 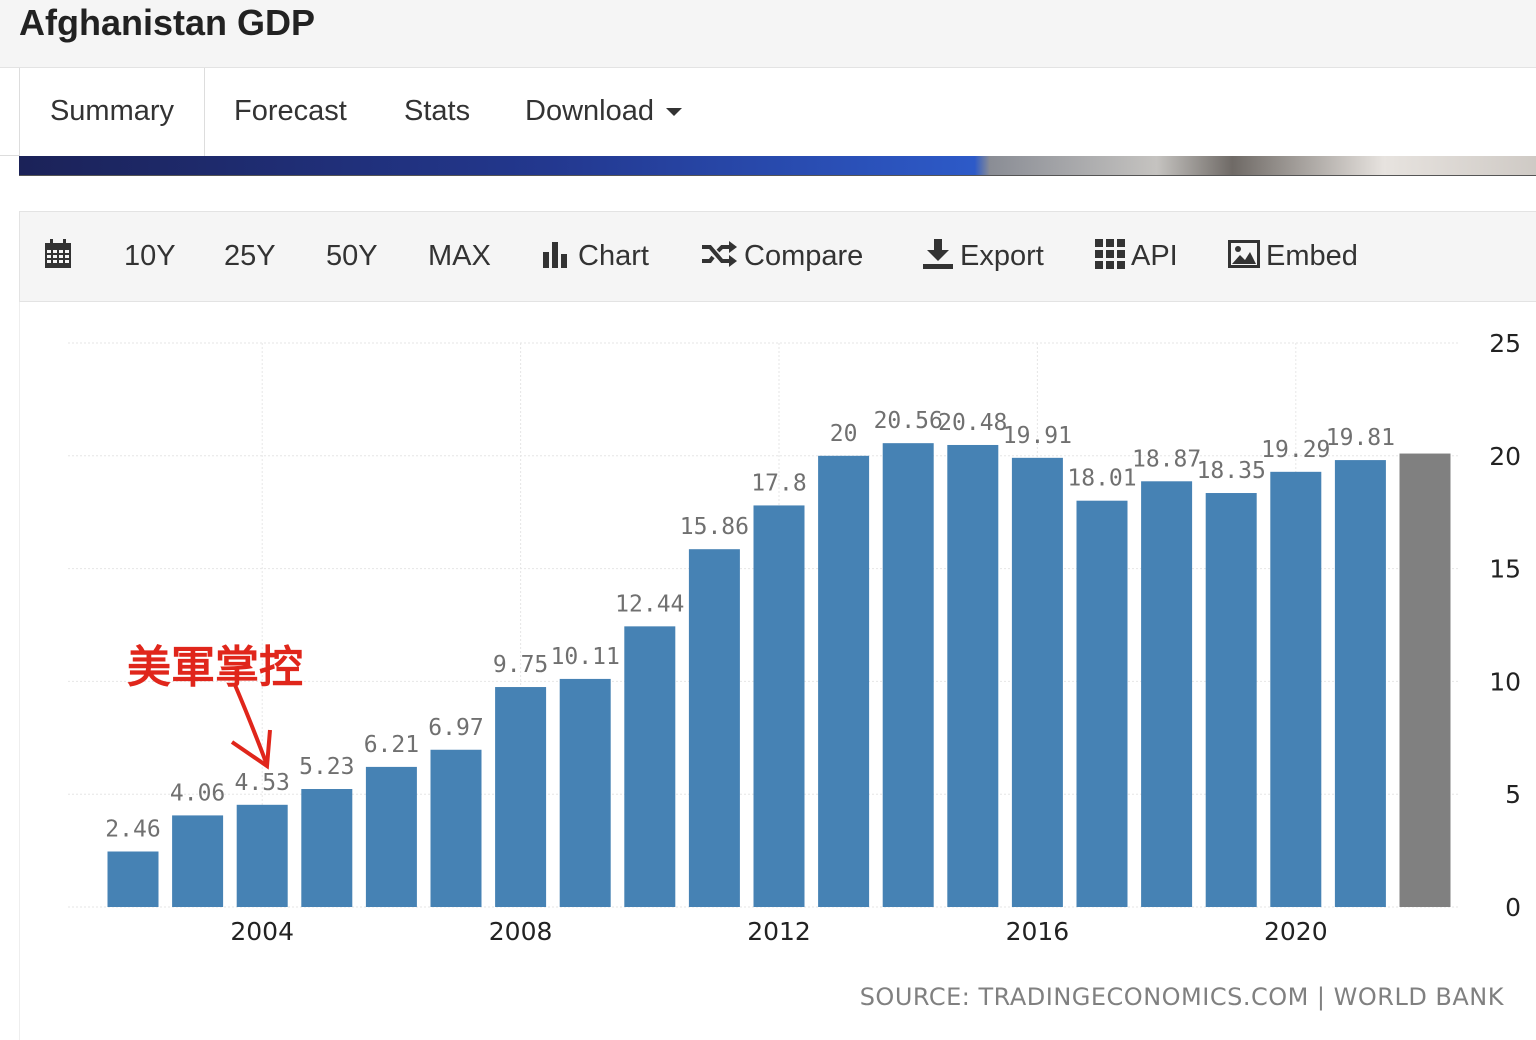 What do you see at coordinates (1505, 569) in the screenshot?
I see `y-tick-label: 15` at bounding box center [1505, 569].